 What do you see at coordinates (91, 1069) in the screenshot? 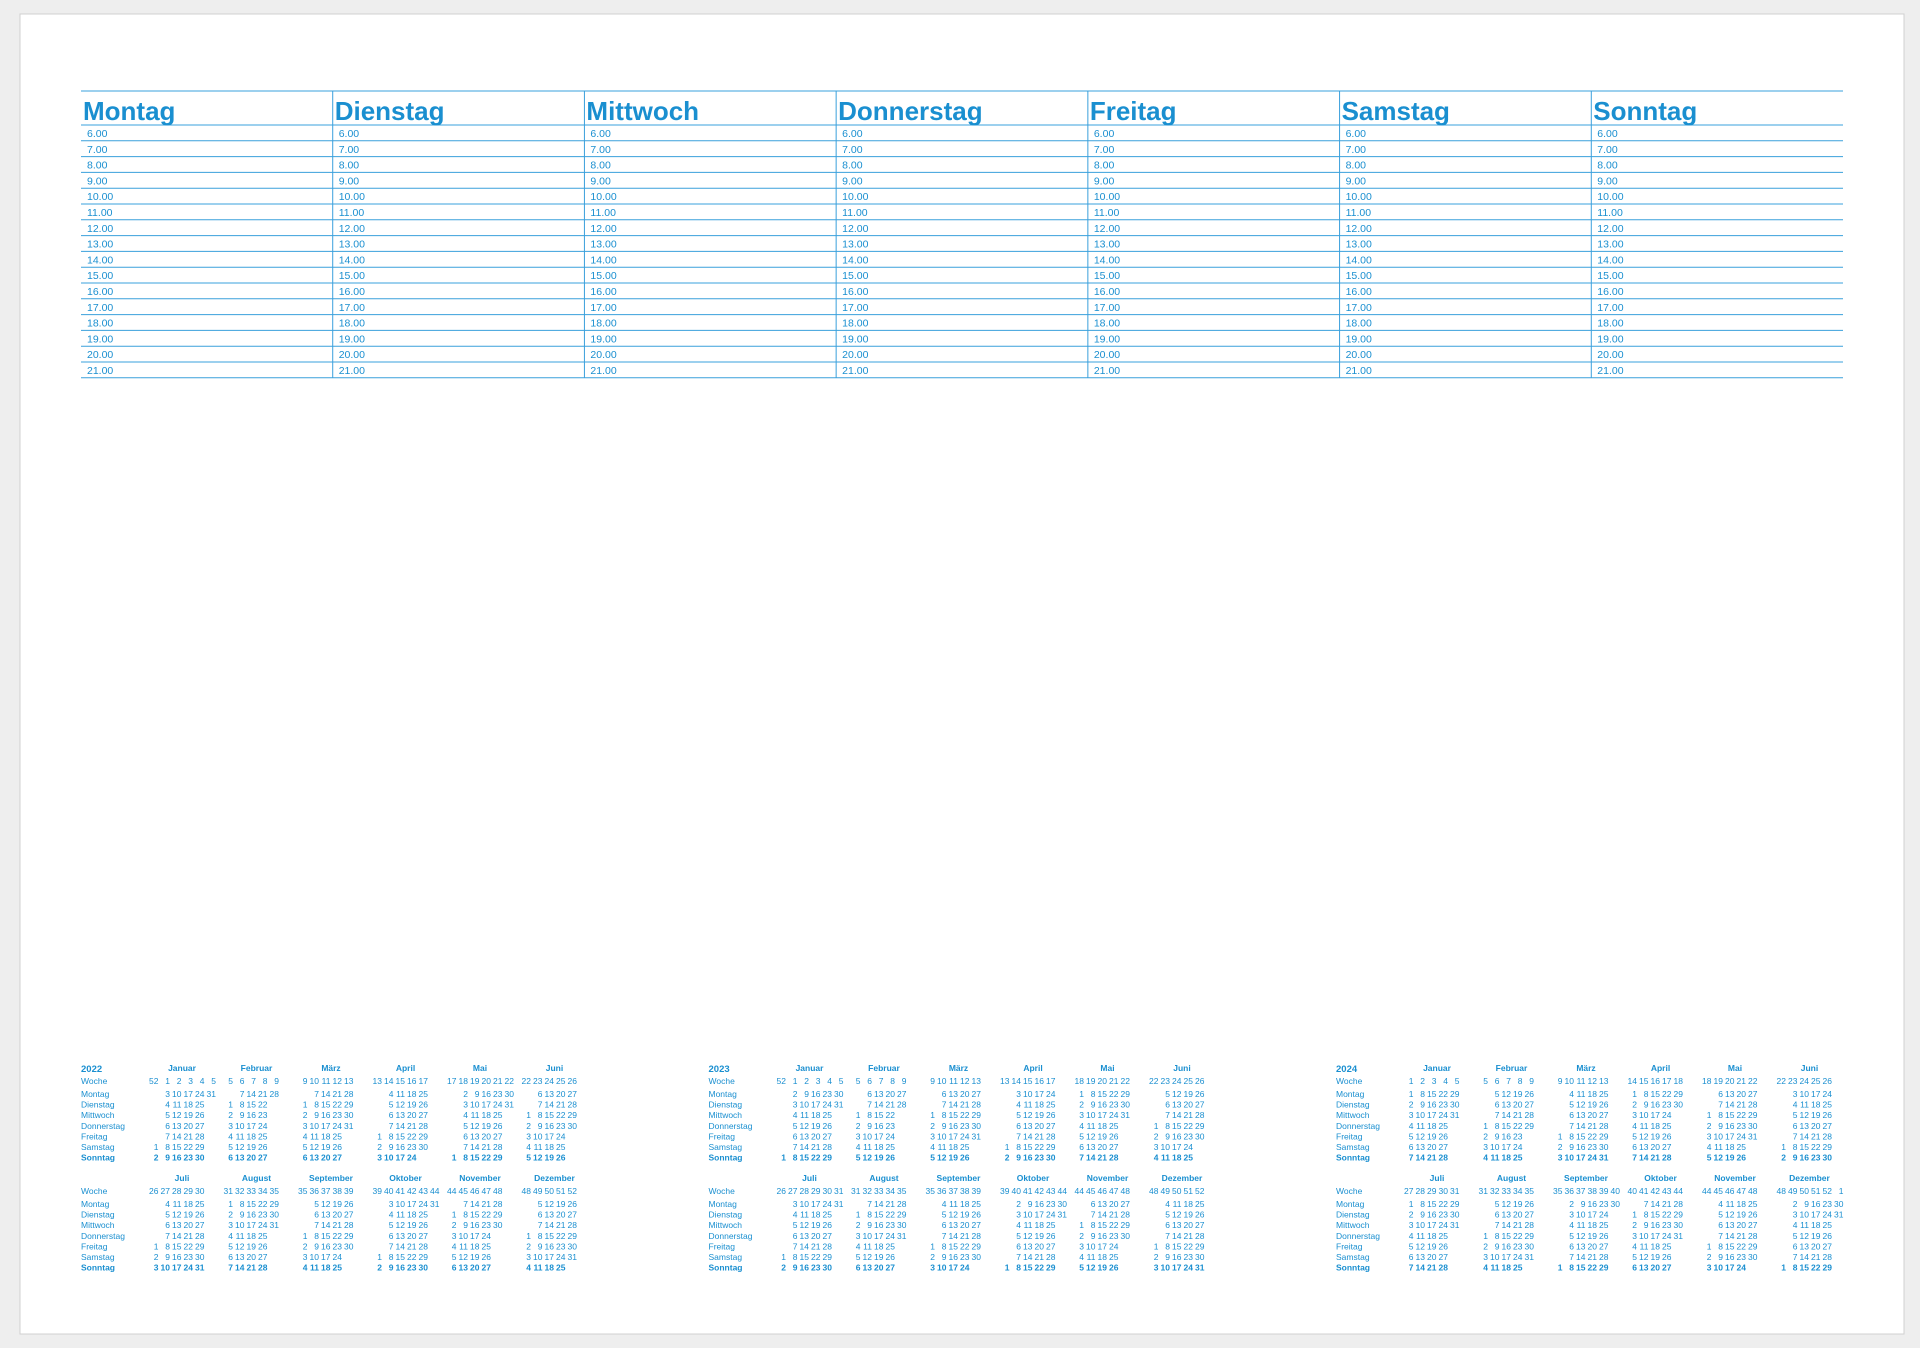
I see `year-label: 2022` at bounding box center [91, 1069].